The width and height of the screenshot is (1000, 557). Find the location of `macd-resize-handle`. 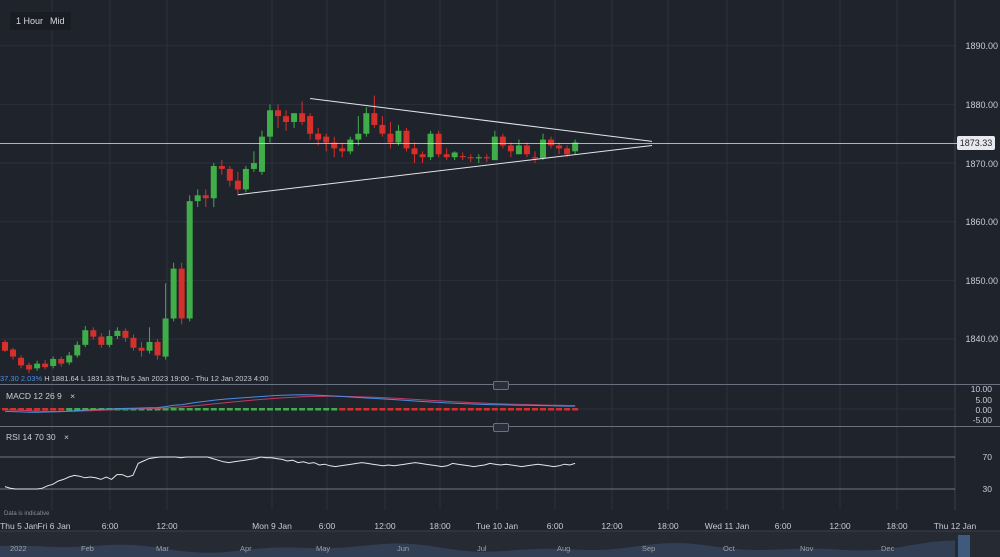

macd-resize-handle is located at coordinates (501, 385).